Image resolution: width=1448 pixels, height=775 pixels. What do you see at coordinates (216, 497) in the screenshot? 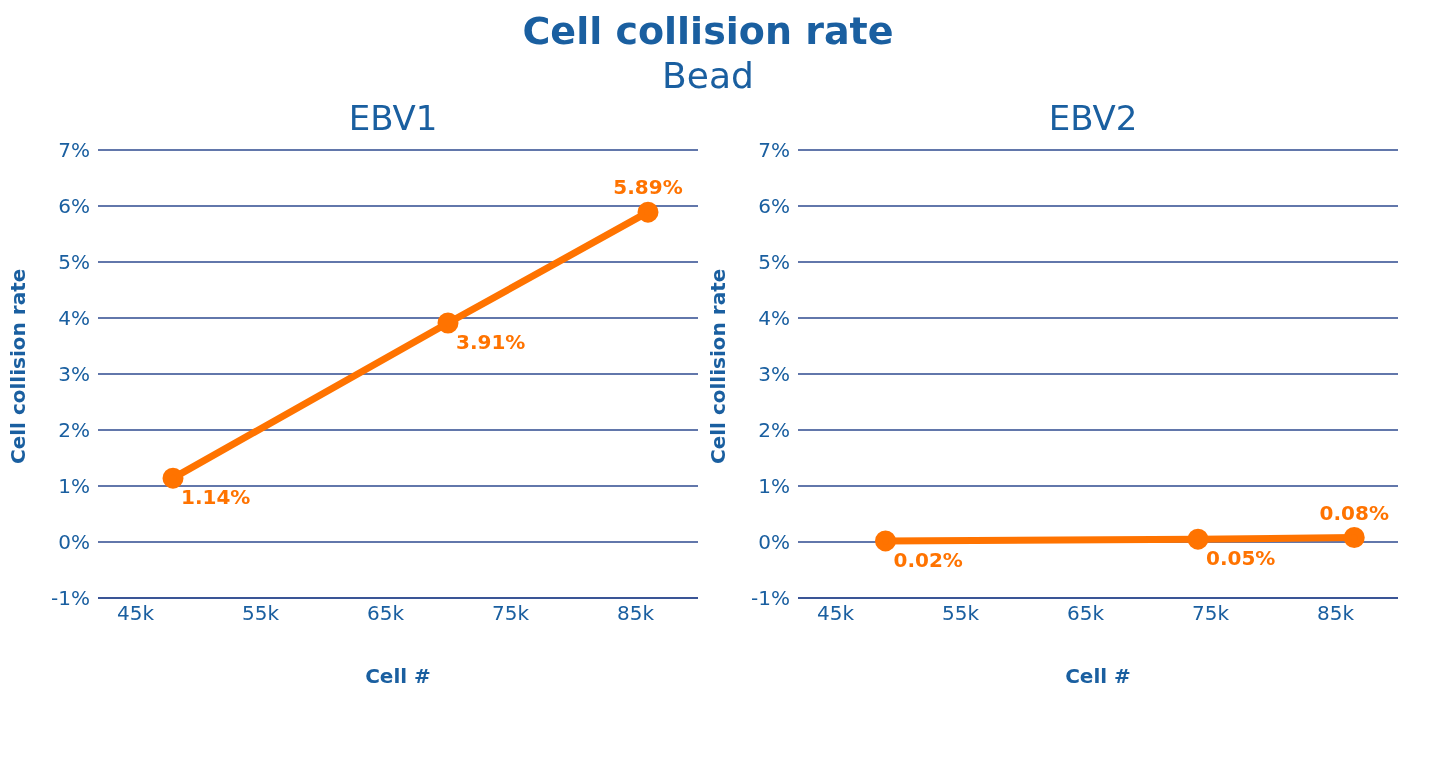
I see `data-label: 1.14%` at bounding box center [216, 497].